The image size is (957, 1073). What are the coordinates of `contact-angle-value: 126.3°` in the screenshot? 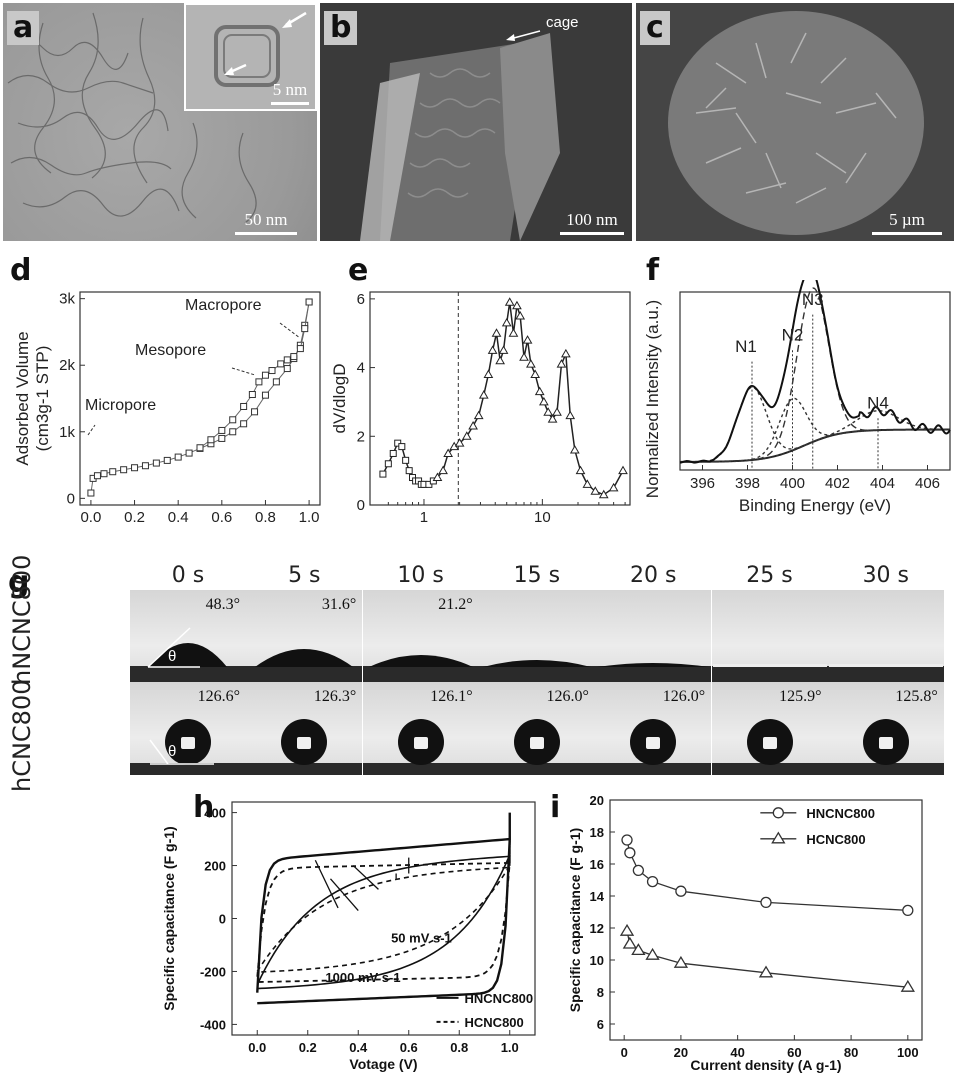 It's located at (335, 696).